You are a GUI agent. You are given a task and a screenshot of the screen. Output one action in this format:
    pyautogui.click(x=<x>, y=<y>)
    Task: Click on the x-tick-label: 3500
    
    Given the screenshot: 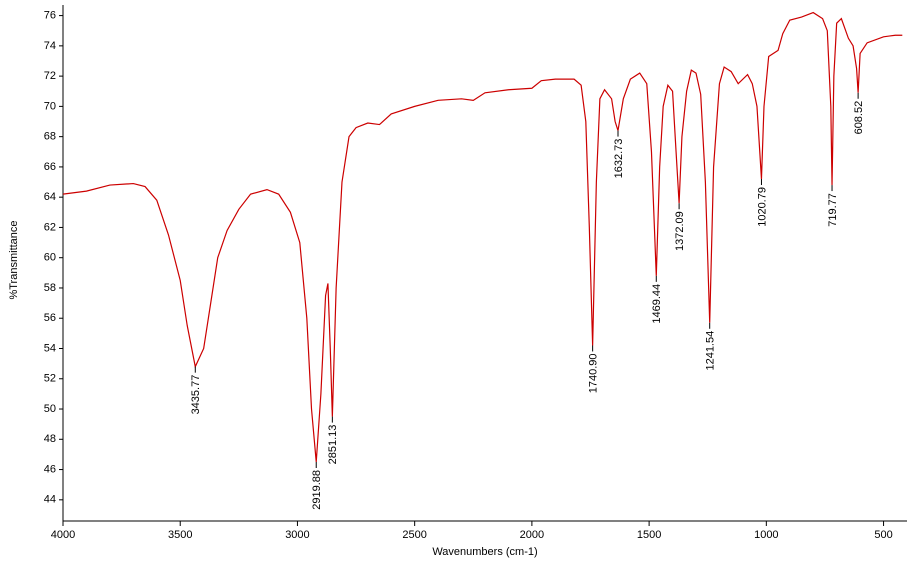 What is the action you would take?
    pyautogui.click(x=180, y=535)
    